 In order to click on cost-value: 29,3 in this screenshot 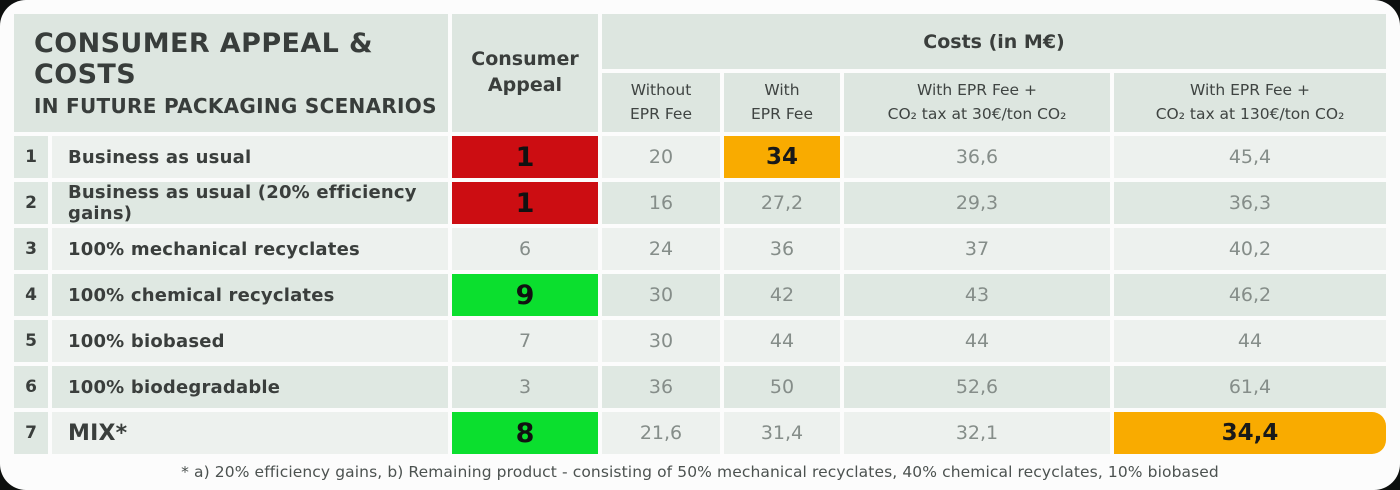, I will do `click(977, 203)`.